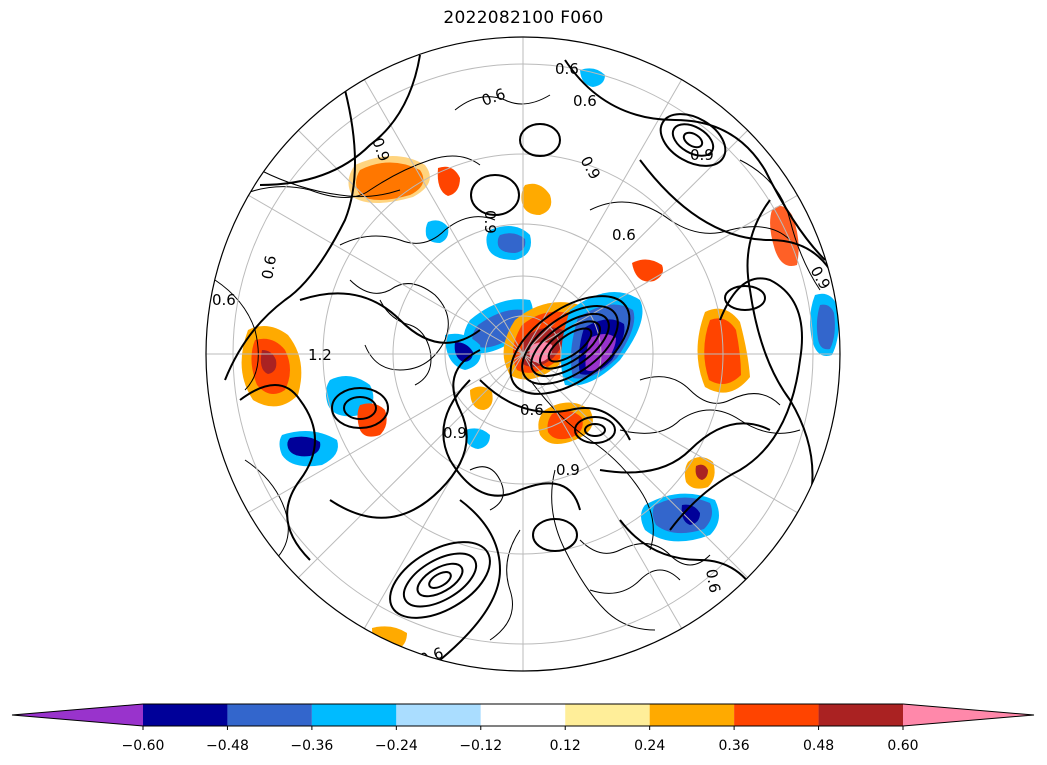  I want to click on colorbar-segments, so click(523, 715).